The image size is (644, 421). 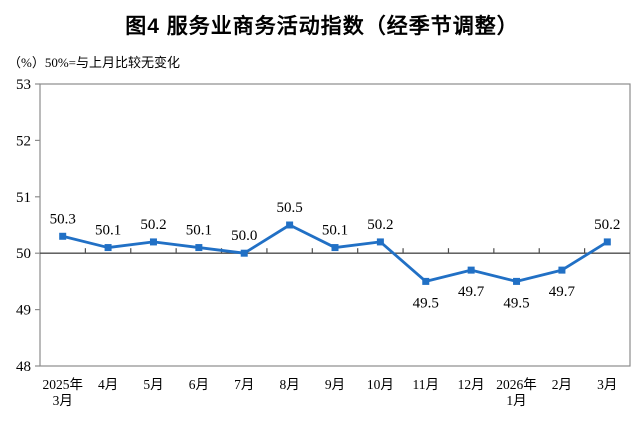 What do you see at coordinates (322, 26) in the screenshot?
I see `figure-title: 图4 服务业商务活动指数（经季节调整）` at bounding box center [322, 26].